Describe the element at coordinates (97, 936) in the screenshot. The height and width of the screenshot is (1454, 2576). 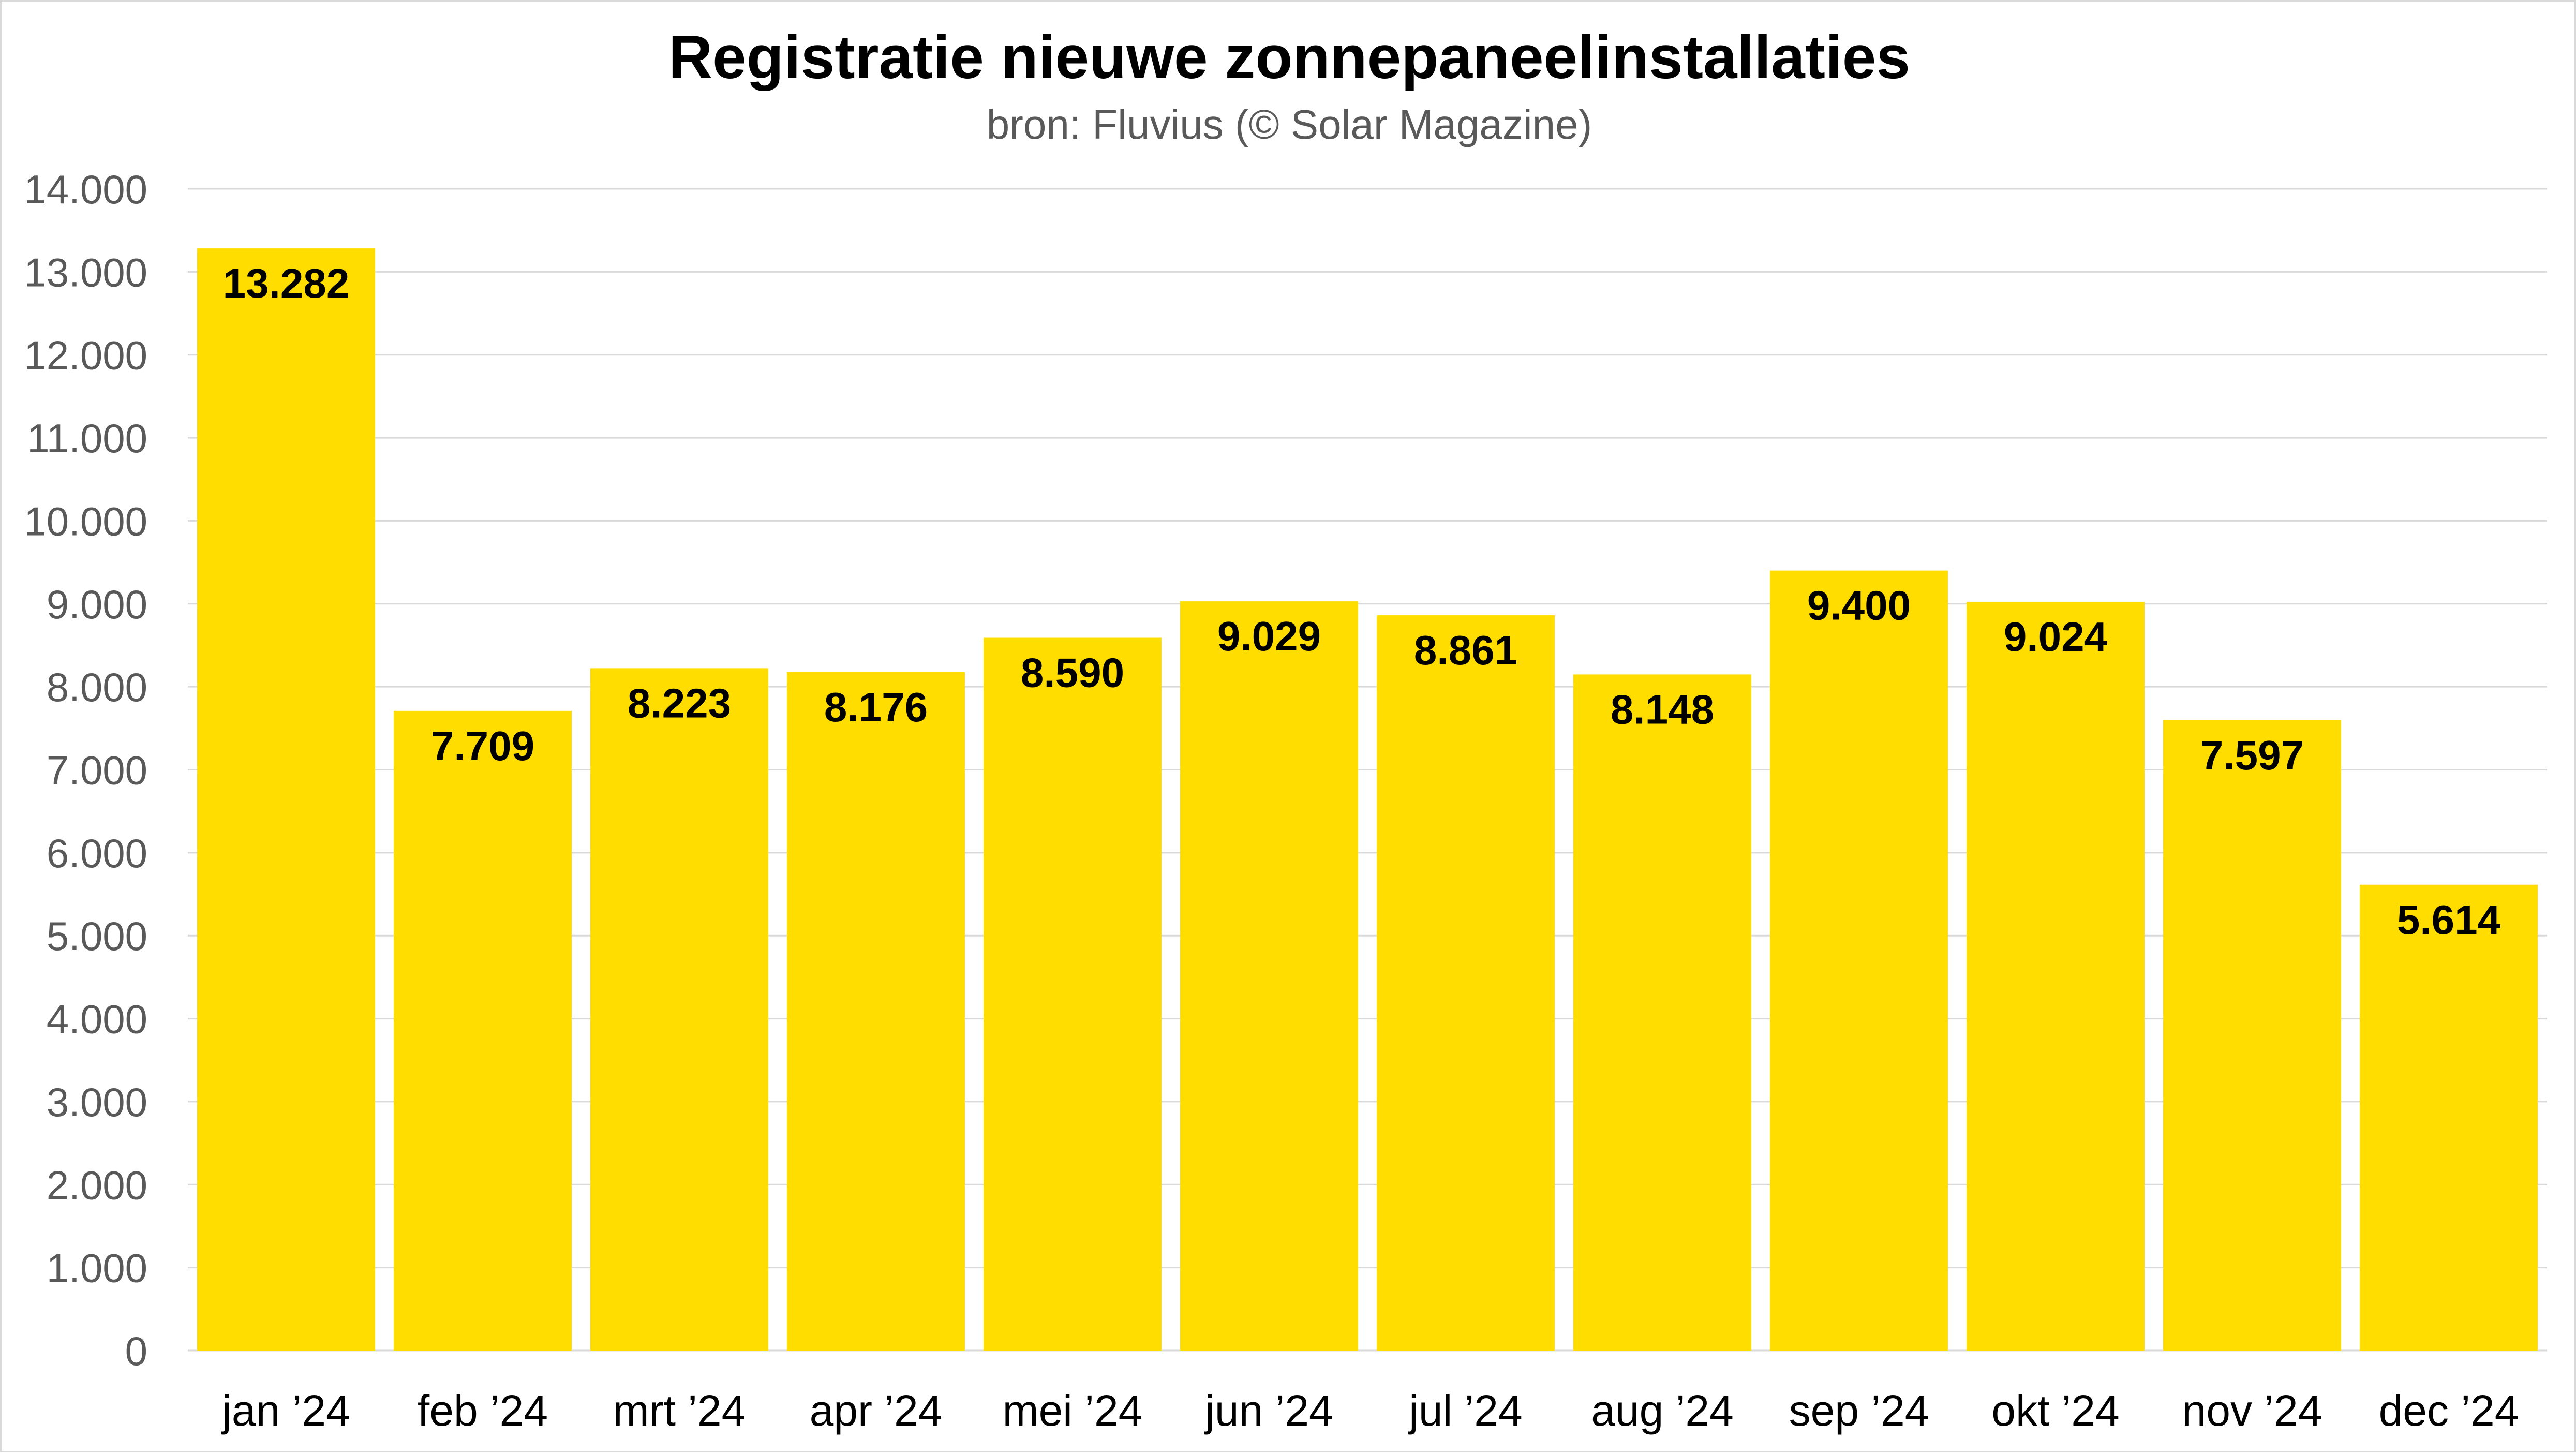
I see `y-tick-label: 5.000` at that location.